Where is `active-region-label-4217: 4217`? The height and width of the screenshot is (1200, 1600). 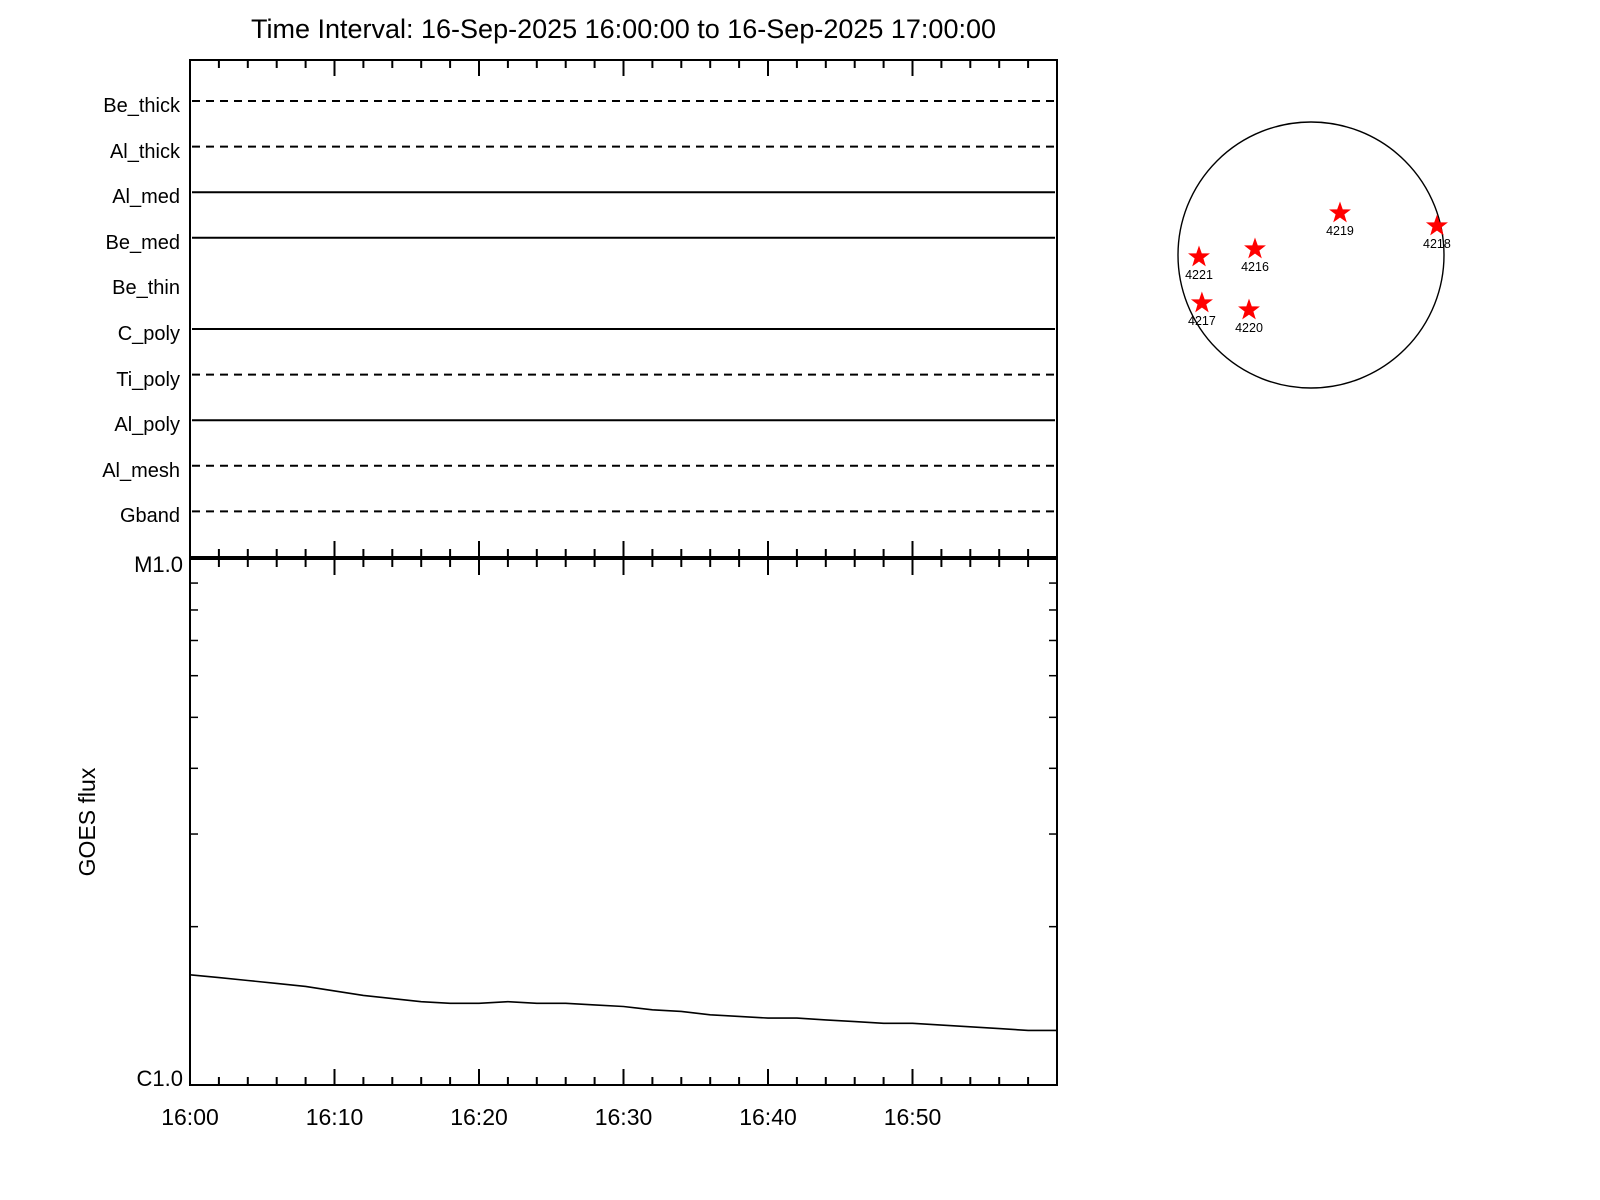 active-region-label-4217: 4217 is located at coordinates (1202, 321).